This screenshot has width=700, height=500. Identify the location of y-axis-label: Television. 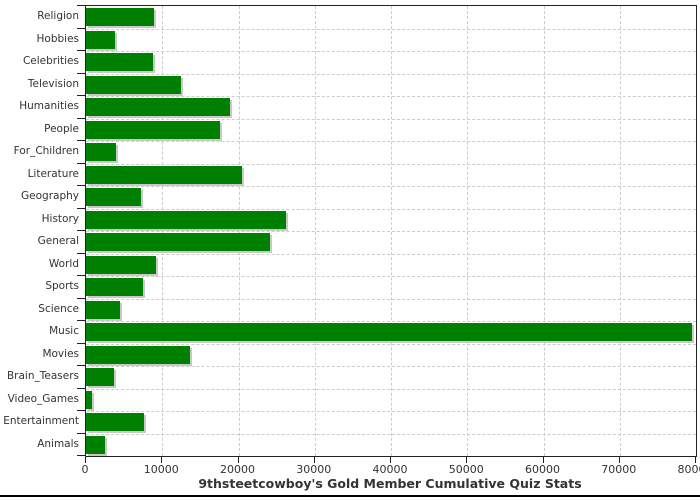
(53, 83).